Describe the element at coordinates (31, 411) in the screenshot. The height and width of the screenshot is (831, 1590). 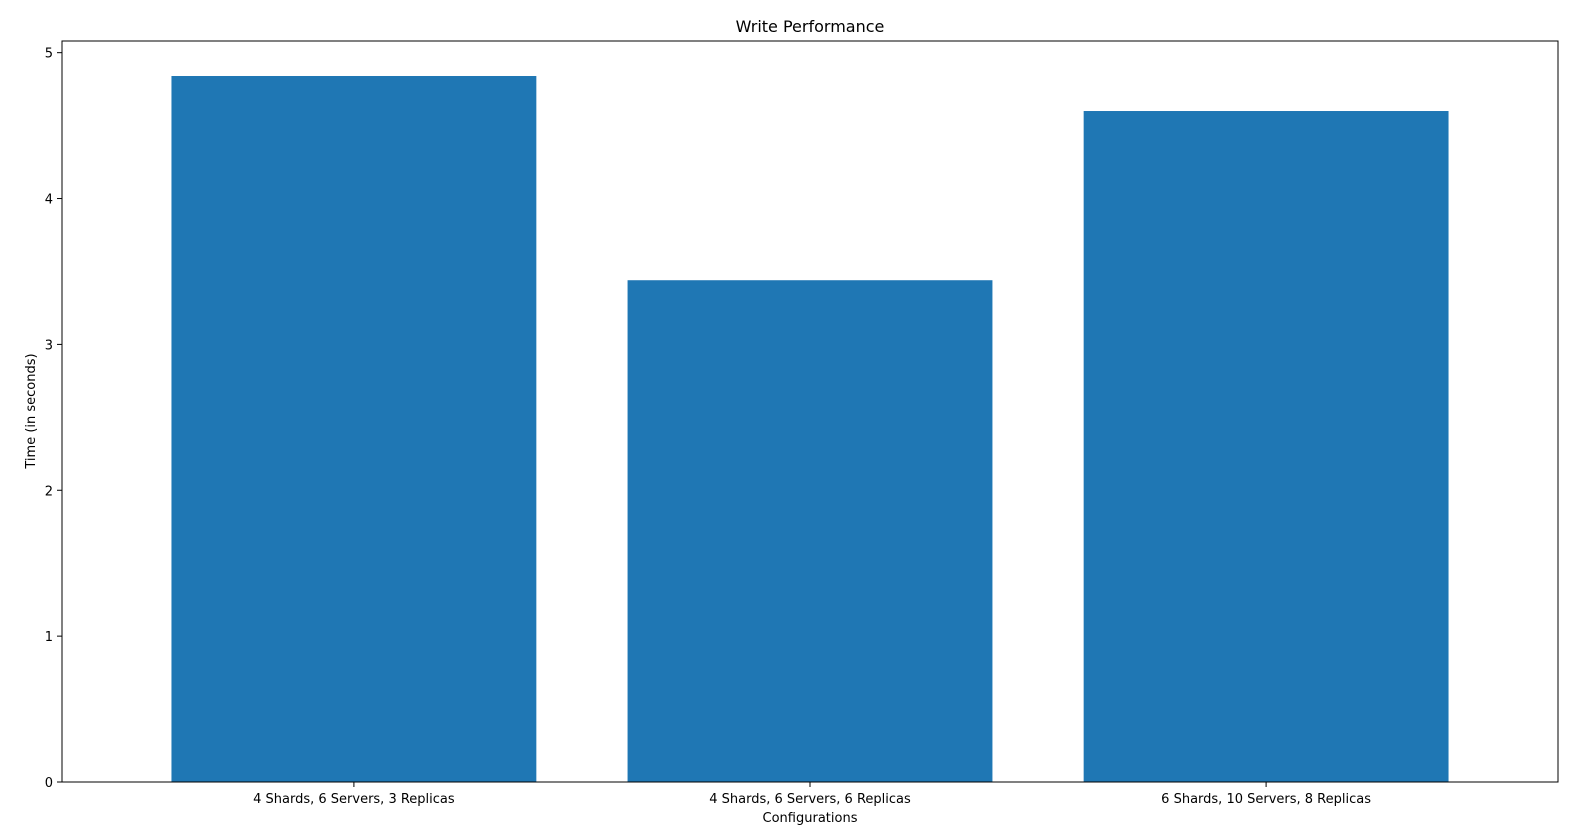
I see `y-axis-label: Time (in seconds)` at that location.